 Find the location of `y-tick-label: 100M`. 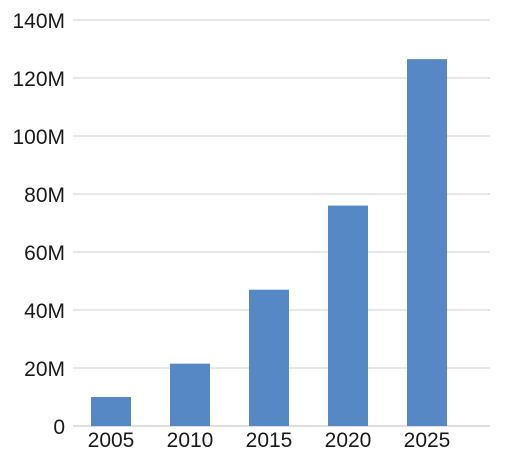

y-tick-label: 100M is located at coordinates (38, 137).